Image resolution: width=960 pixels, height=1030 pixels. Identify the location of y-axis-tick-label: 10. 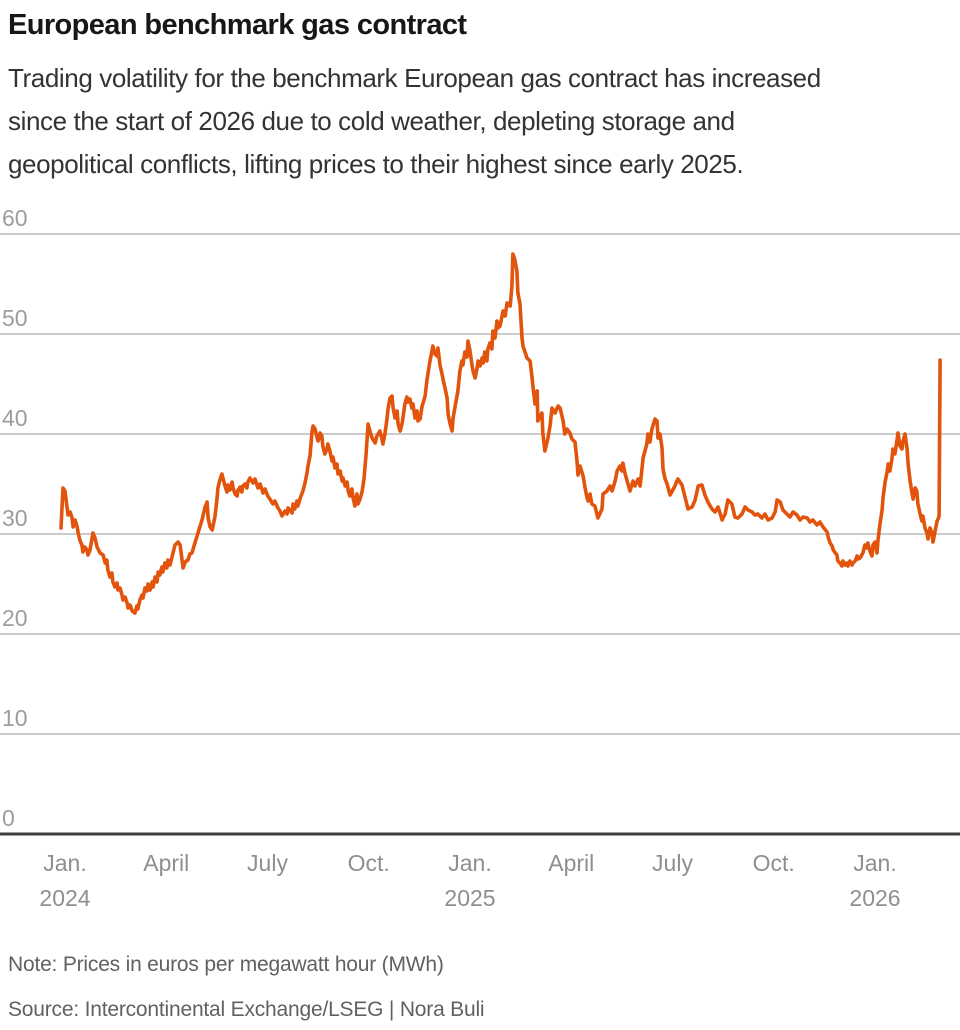
(15, 718).